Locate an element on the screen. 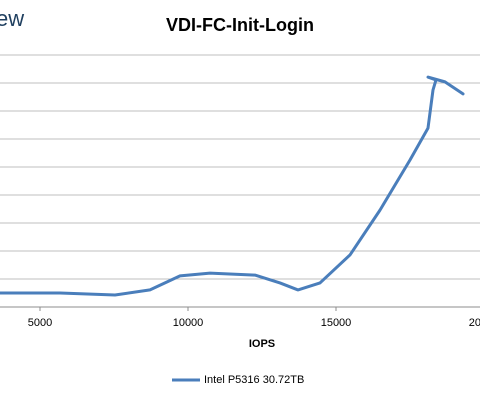 This screenshot has height=401, width=480. x-tick-label: 5000 is located at coordinates (40, 323).